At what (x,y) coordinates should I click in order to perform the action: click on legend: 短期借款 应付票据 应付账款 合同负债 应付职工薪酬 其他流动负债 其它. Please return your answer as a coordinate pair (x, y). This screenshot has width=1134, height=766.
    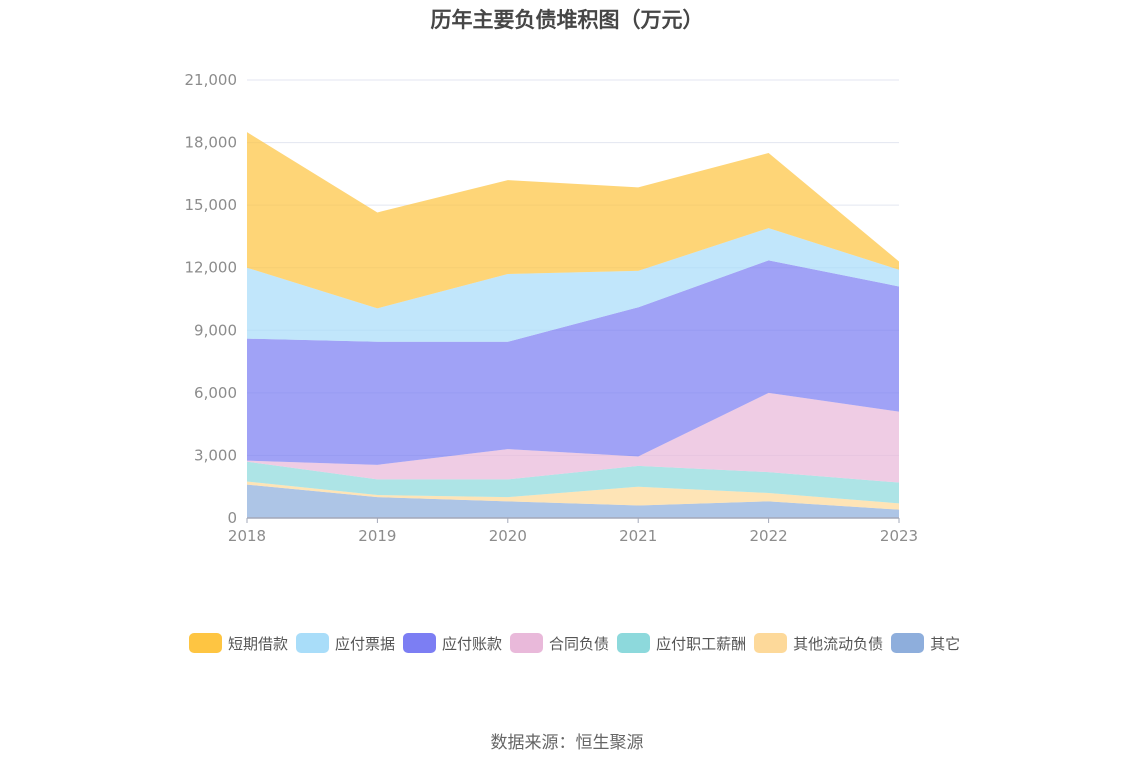
    Looking at the image, I should click on (589, 648).